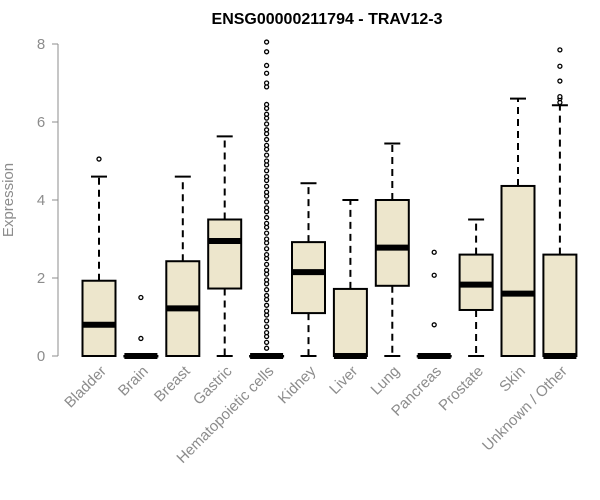 This screenshot has height=500, width=600. What do you see at coordinates (85, 387) in the screenshot?
I see `x-category-label: Bladder` at bounding box center [85, 387].